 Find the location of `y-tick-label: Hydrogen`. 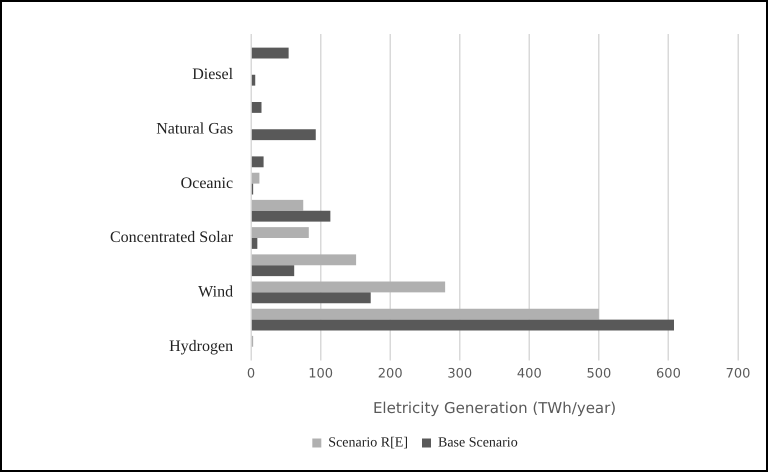

y-tick-label: Hydrogen is located at coordinates (201, 347).